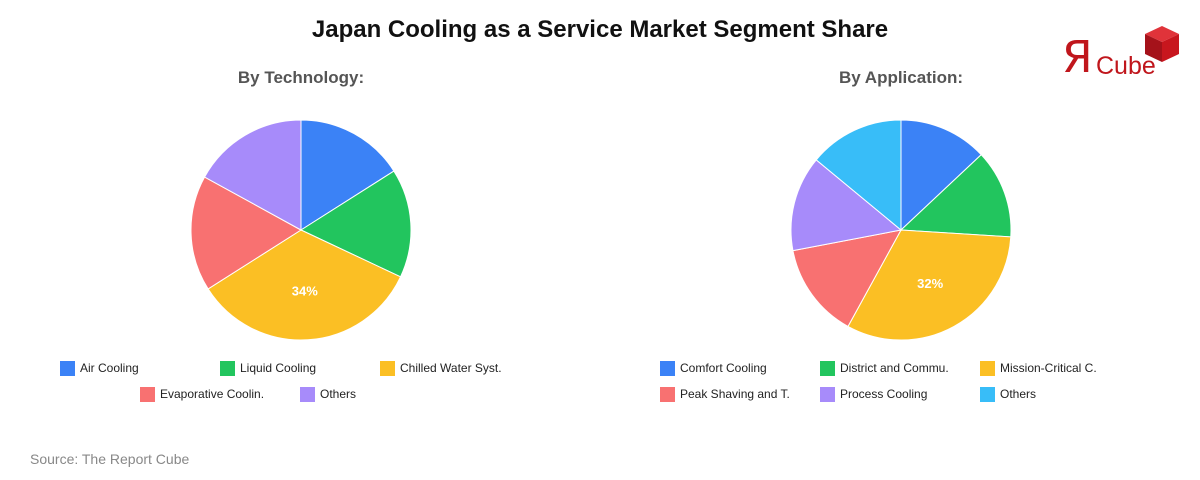 Image resolution: width=1200 pixels, height=480 pixels. I want to click on legend-item-chilled-water-syst: Chilled Water Syst., so click(441, 368).